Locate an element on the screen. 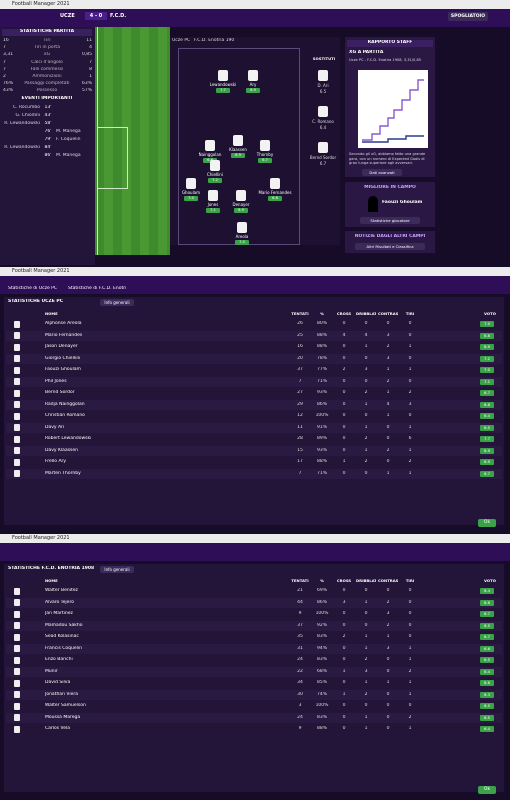  column-header: NOME is located at coordinates (51, 580).